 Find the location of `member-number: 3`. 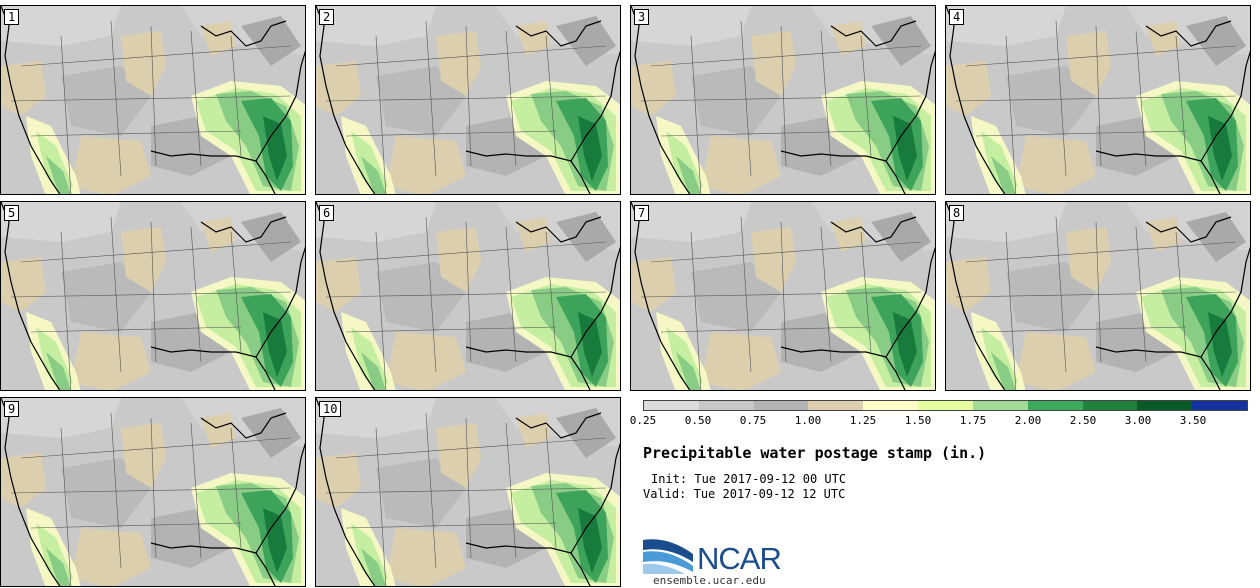

member-number: 3 is located at coordinates (642, 17).